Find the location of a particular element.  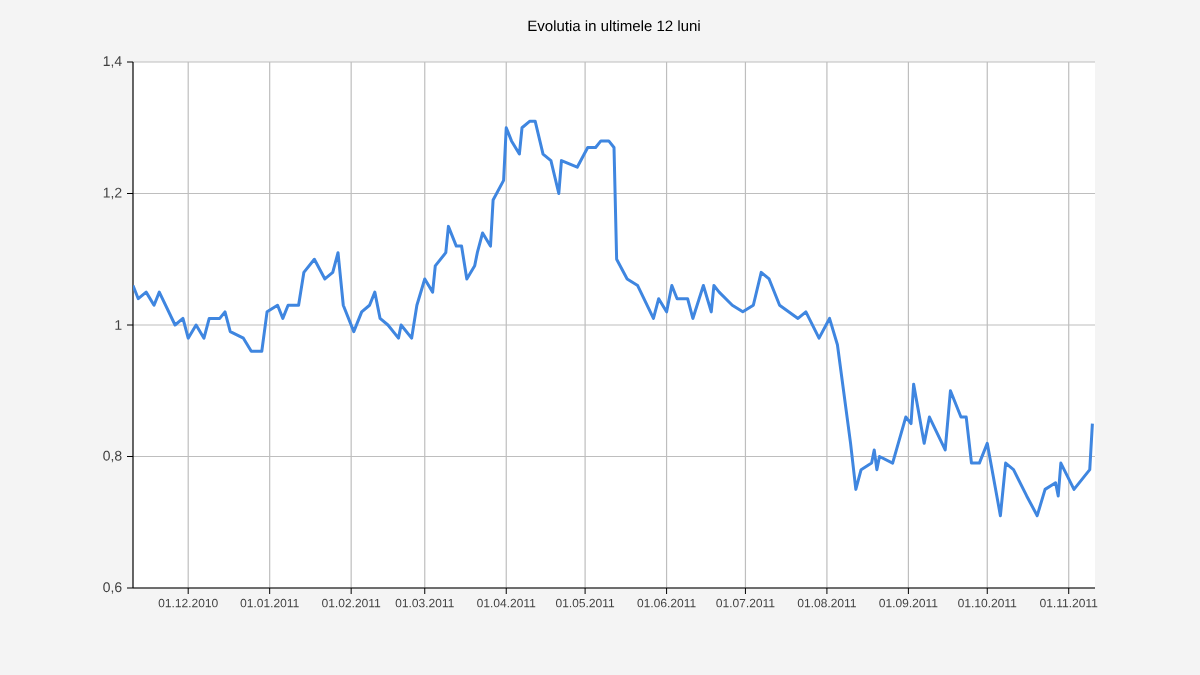

x-tick-label: 01.12.2010 is located at coordinates (188, 603).